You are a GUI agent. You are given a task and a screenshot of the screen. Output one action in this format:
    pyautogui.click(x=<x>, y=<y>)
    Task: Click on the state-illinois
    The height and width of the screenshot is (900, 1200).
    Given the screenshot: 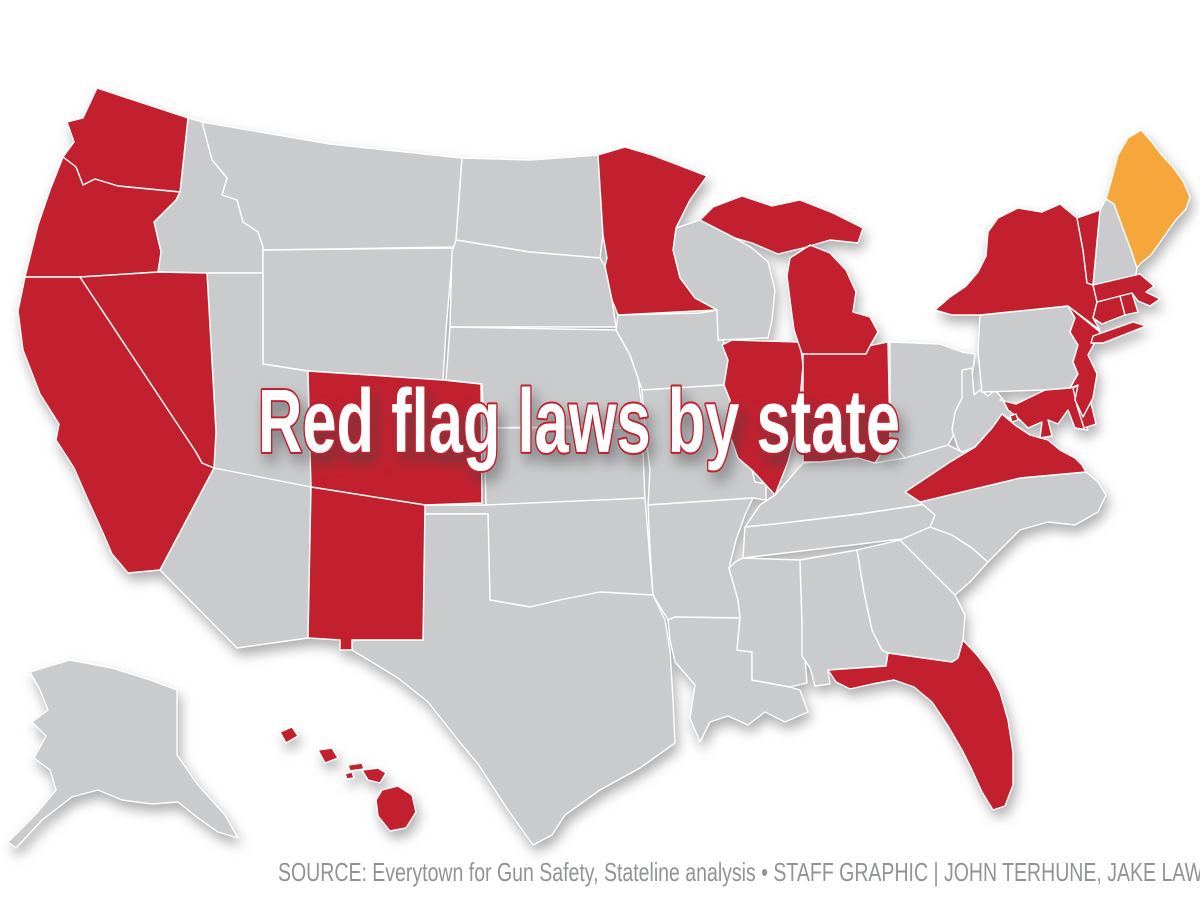 What is the action you would take?
    pyautogui.click(x=762, y=417)
    